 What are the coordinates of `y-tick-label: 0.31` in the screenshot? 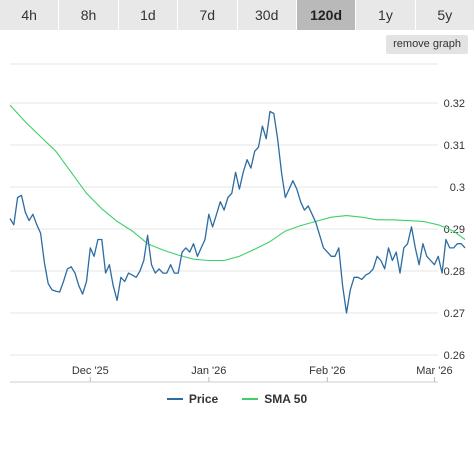 It's located at (454, 146).